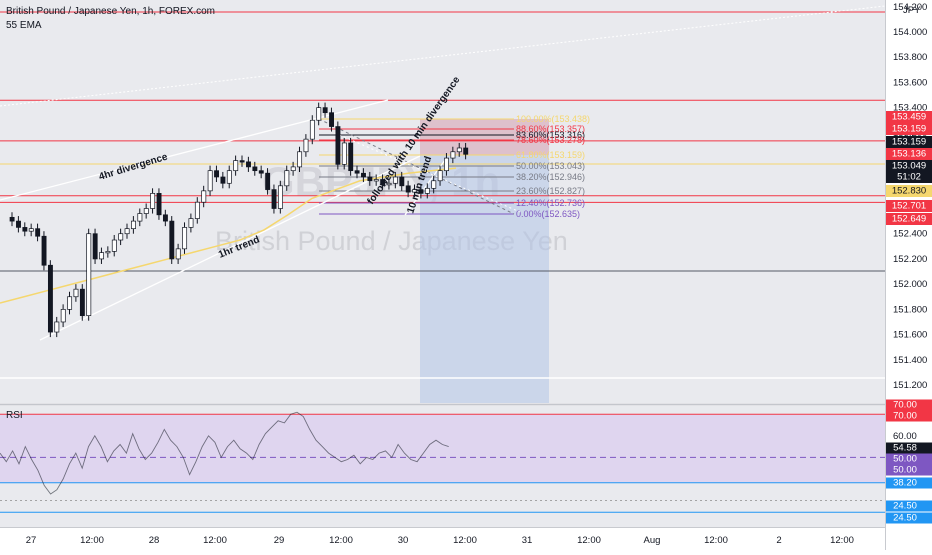 The image size is (932, 555). I want to click on ema-55-line, so click(228, 235).